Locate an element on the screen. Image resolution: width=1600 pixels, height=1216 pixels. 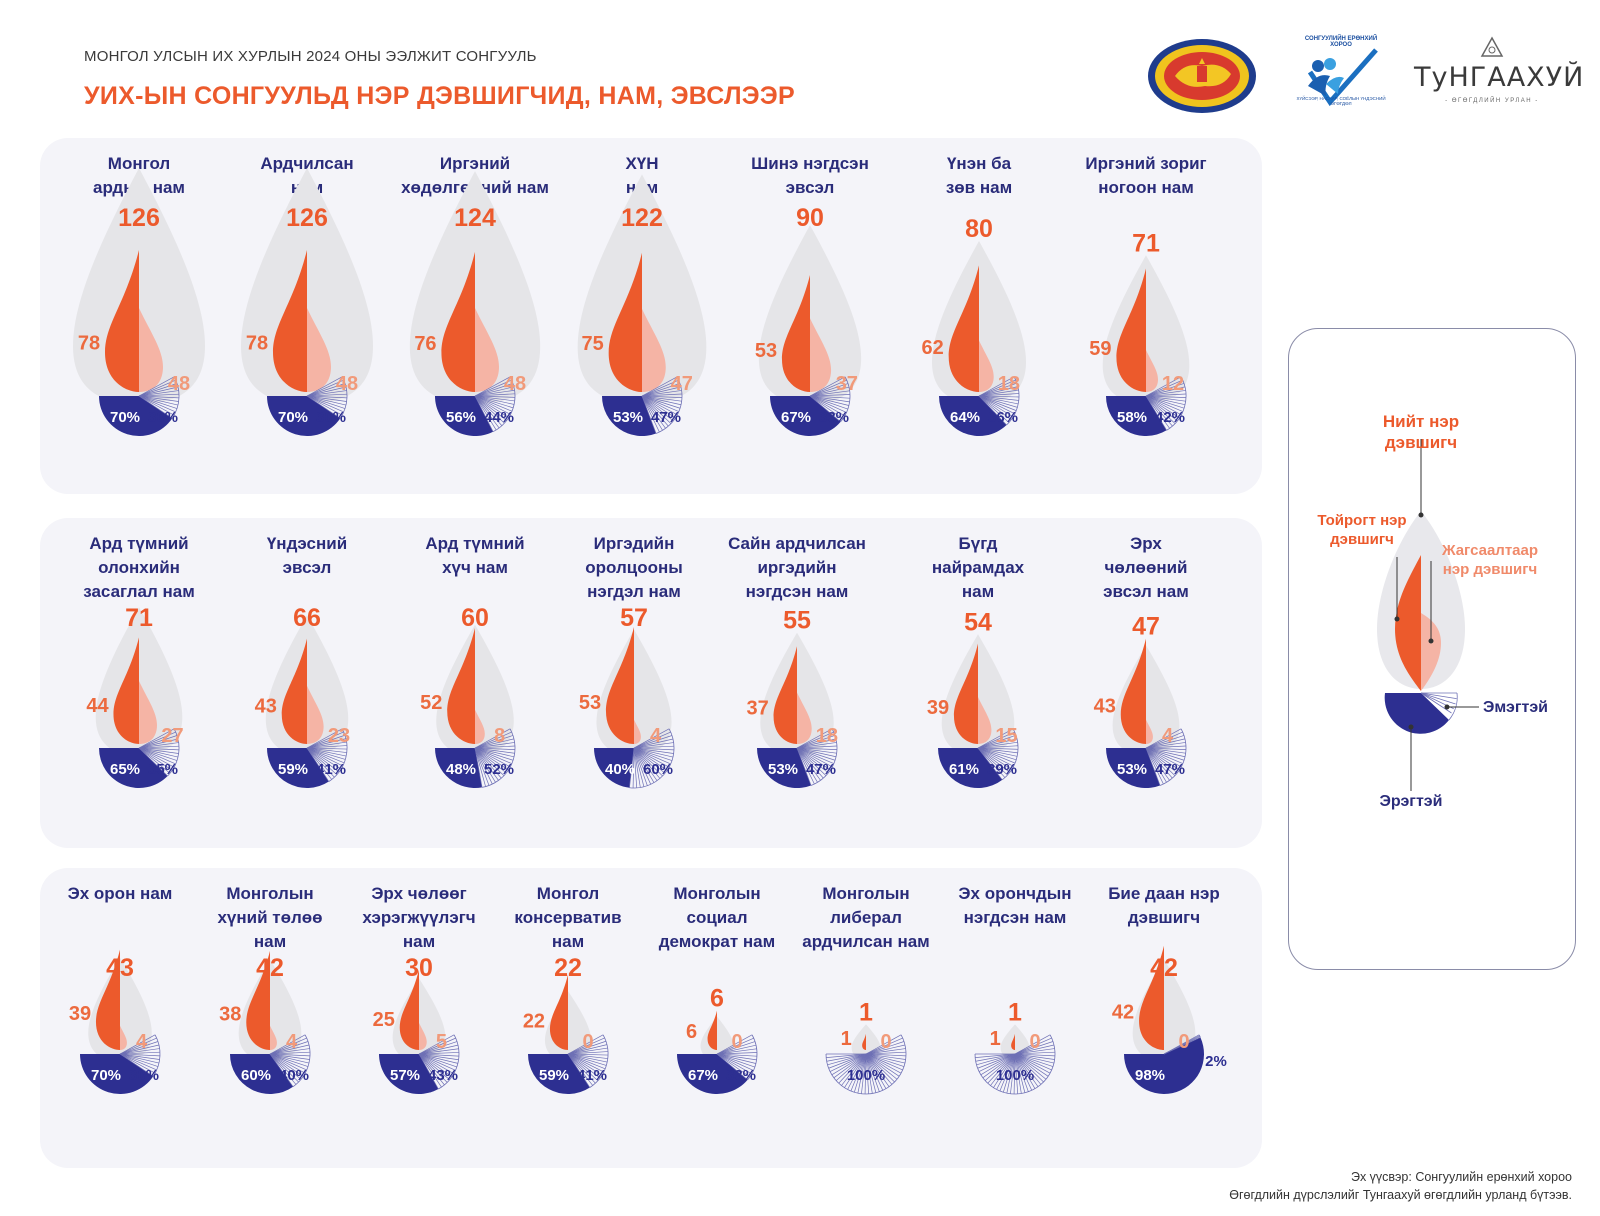
party-card: Үндэсний эвсэл 66 43 23 59% 41% is located at coordinates (307, 683).